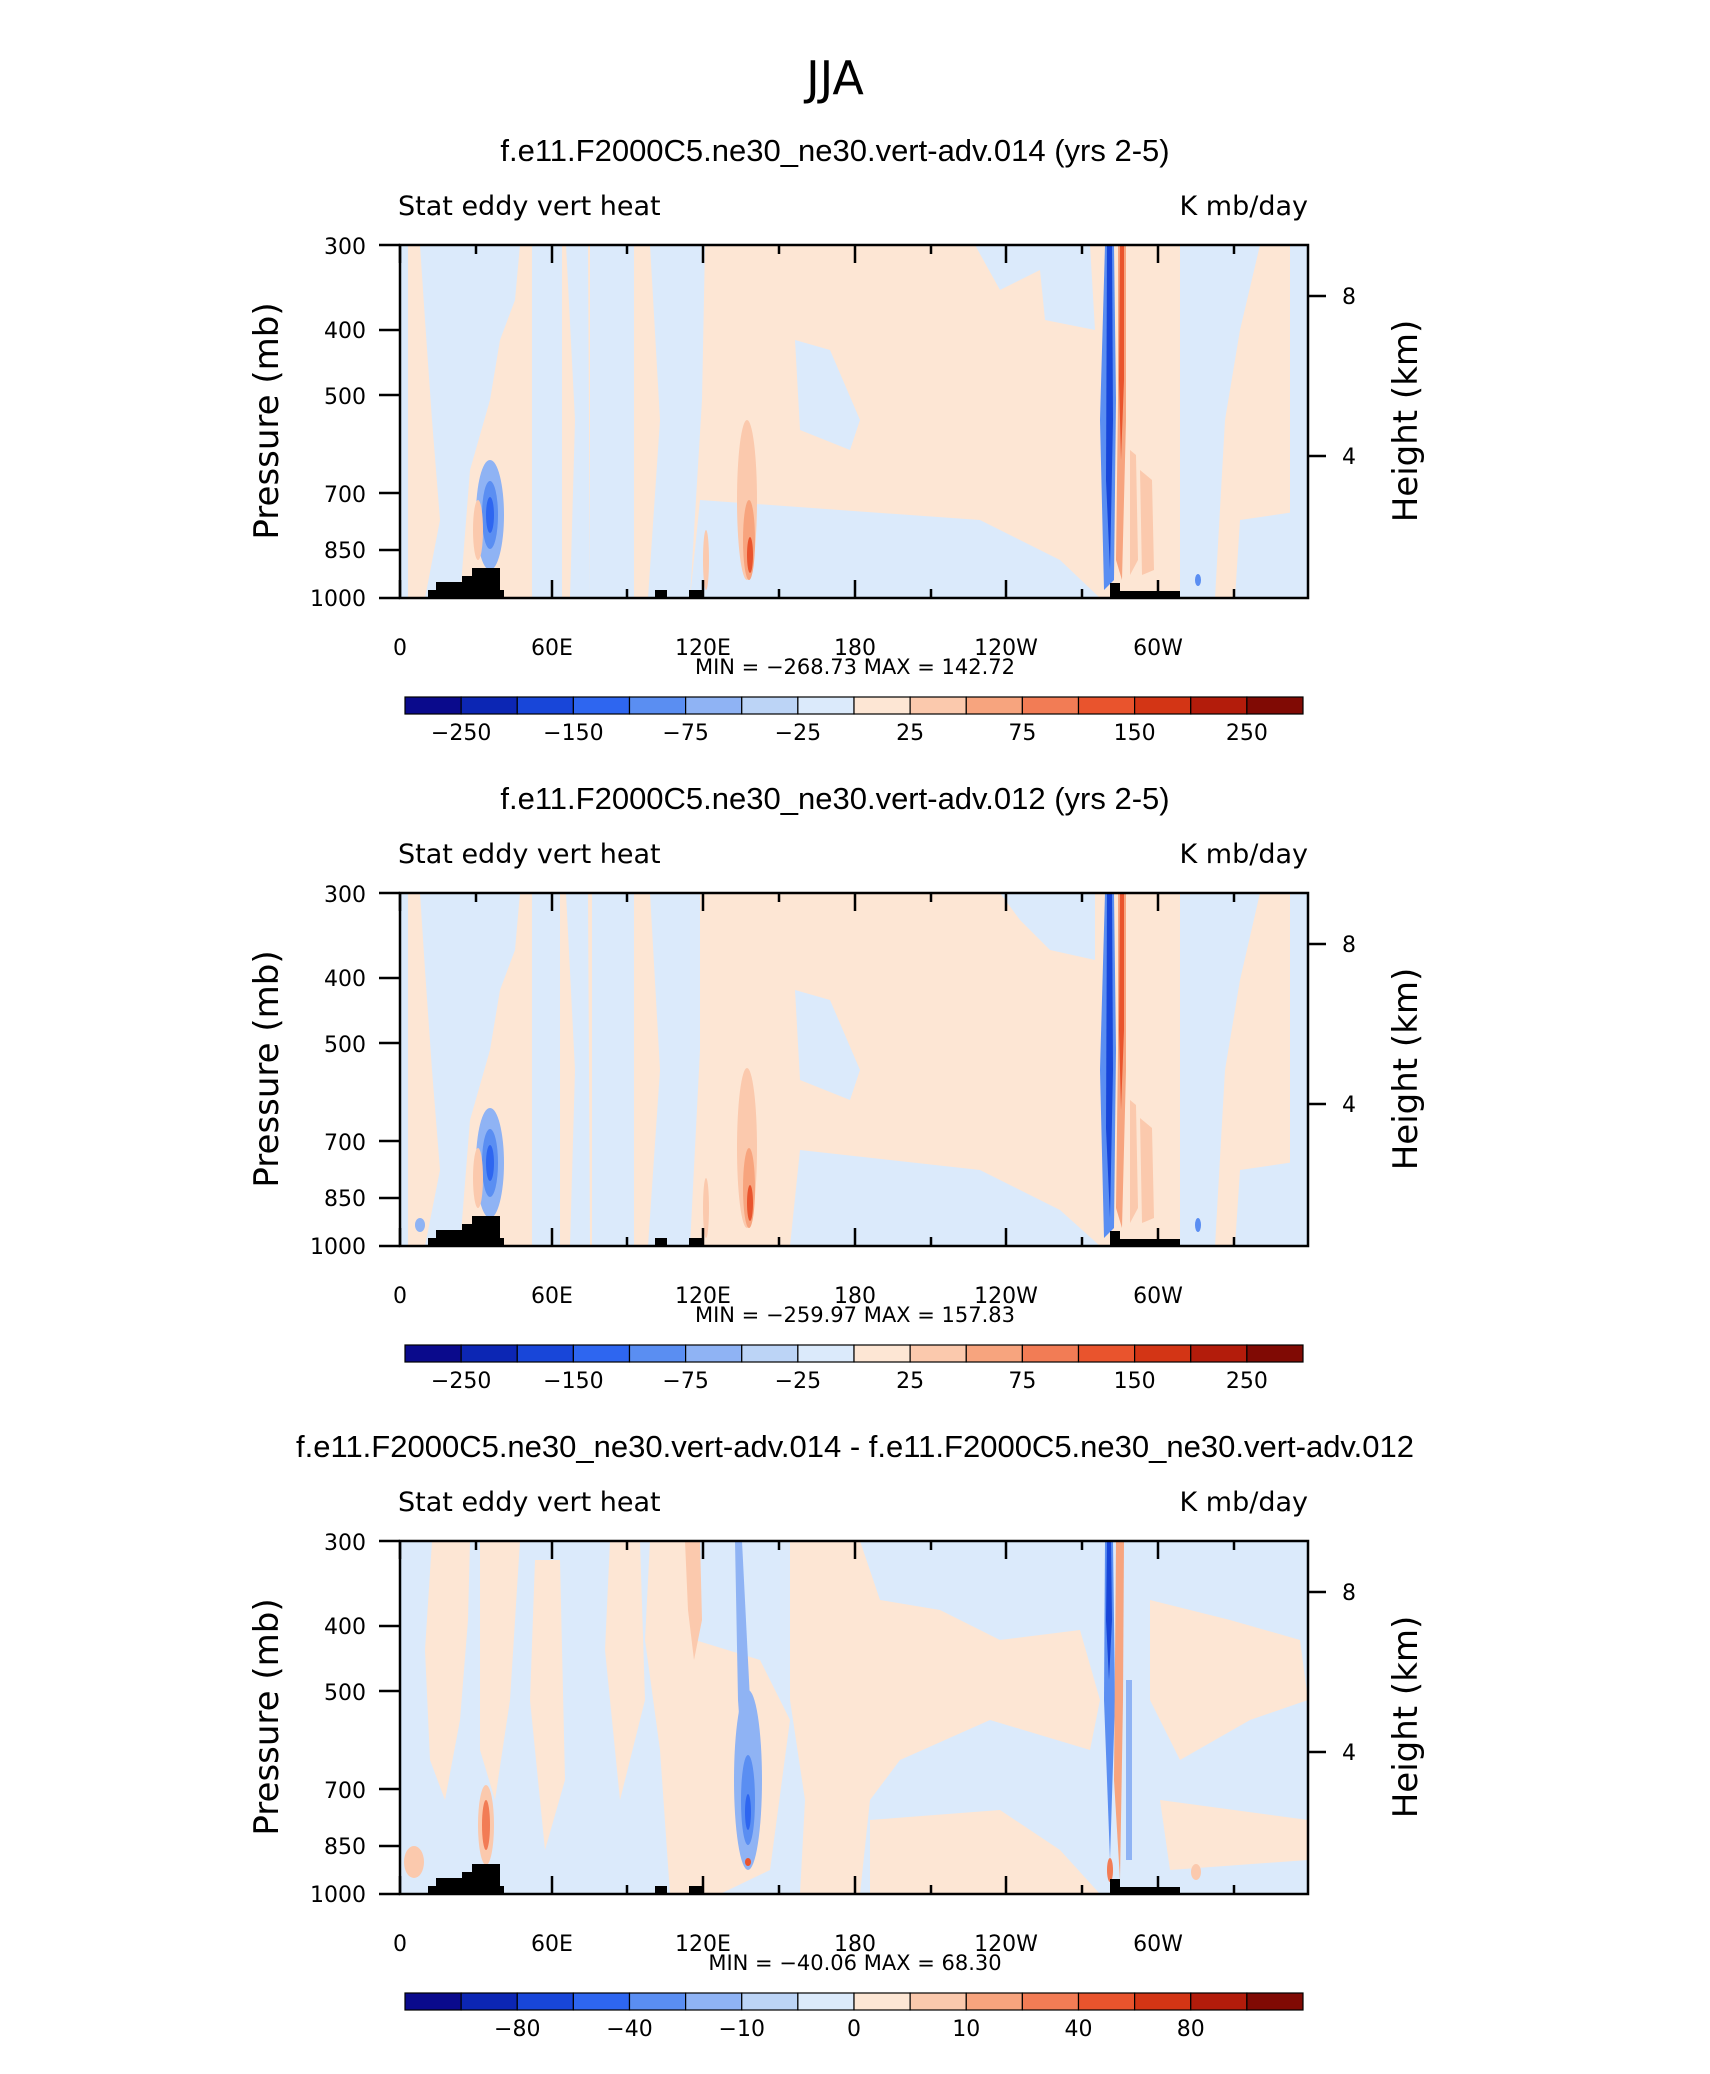  I want to click on panel-3-x-tick-labels: 0 60E 120E 180 120W 60W, so click(788, 1944).